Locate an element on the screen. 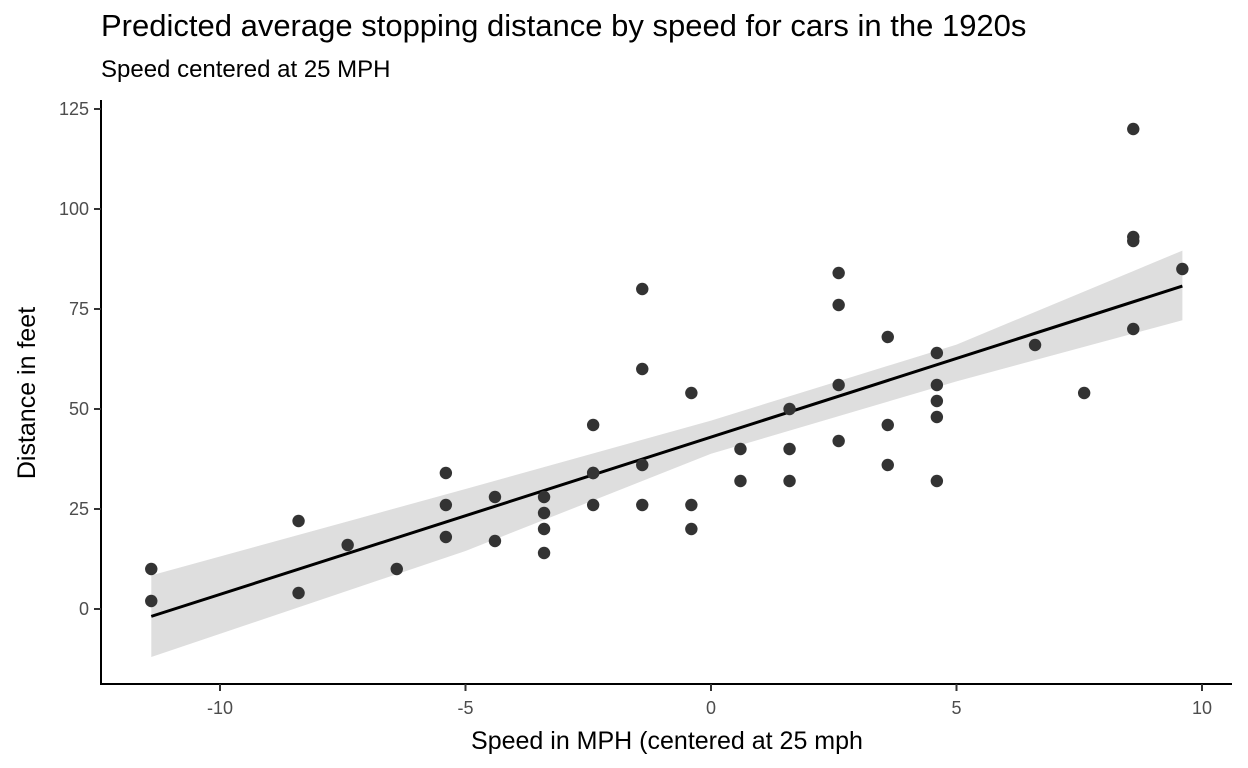 The image size is (1248, 768). x-tick-label: -5 is located at coordinates (465, 708).